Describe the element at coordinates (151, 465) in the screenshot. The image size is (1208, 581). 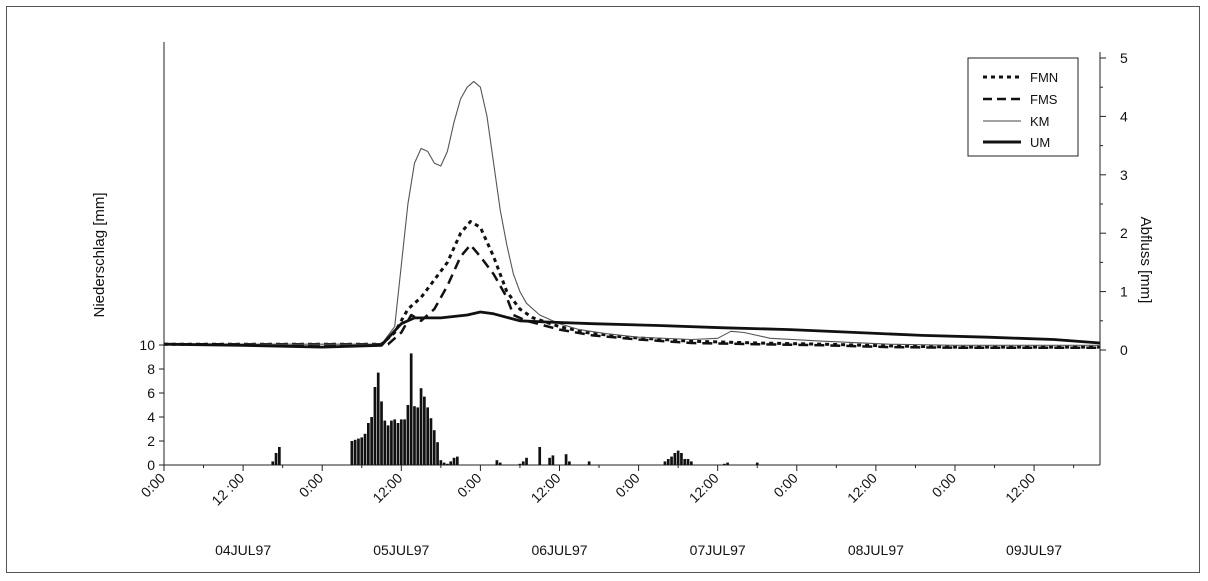
I see `precip-tick-label: 0` at that location.